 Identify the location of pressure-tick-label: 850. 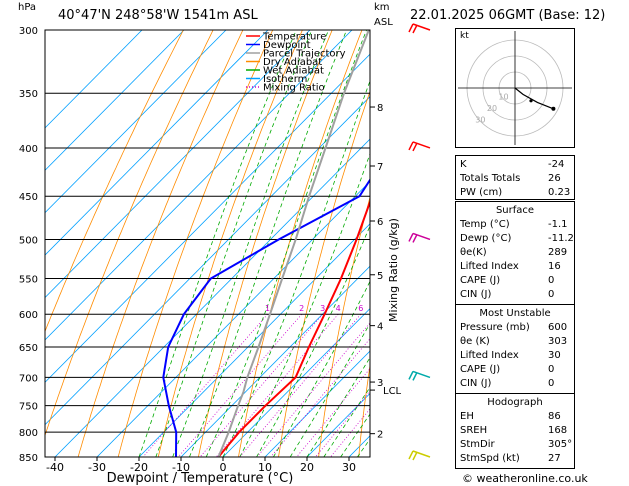
(28, 458).